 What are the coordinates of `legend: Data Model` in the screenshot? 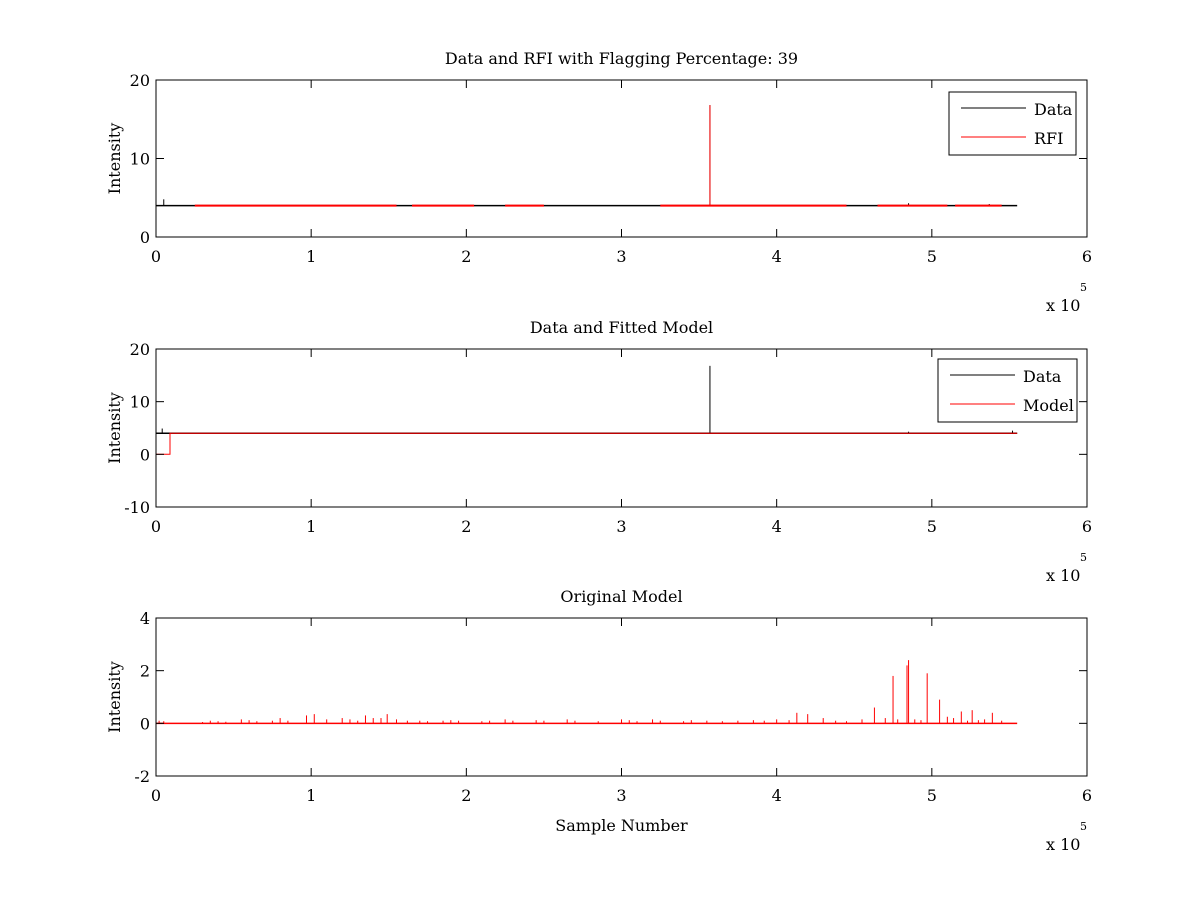 It's located at (1007, 390).